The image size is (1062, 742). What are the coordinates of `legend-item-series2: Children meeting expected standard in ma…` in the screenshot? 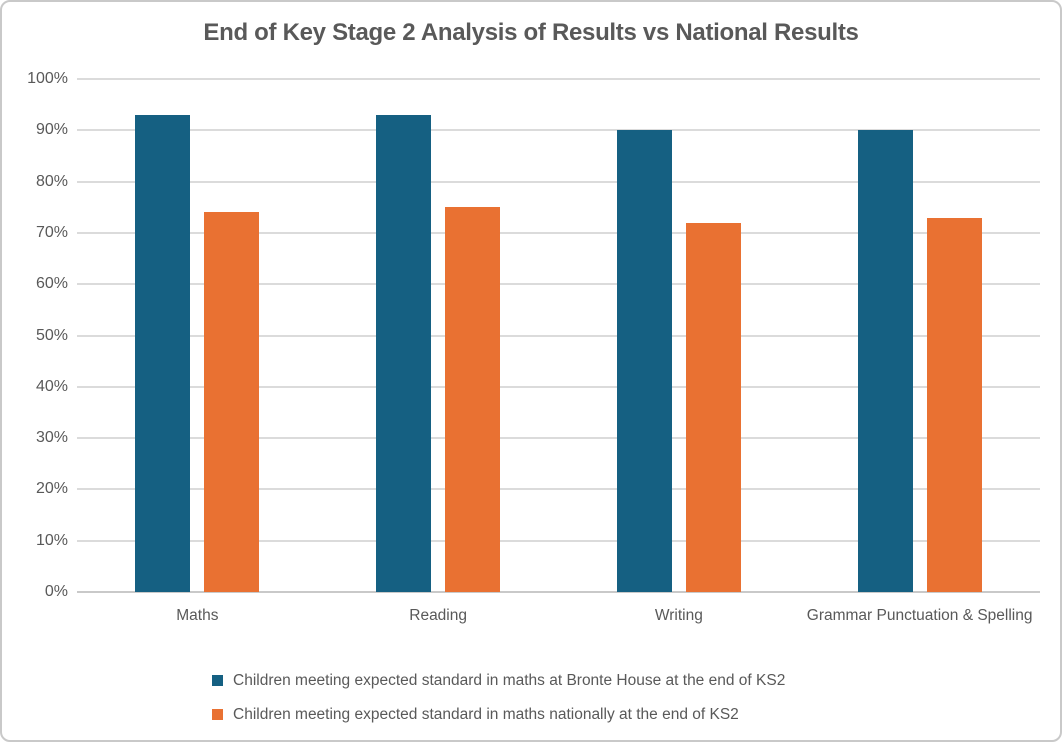 It's located at (498, 714).